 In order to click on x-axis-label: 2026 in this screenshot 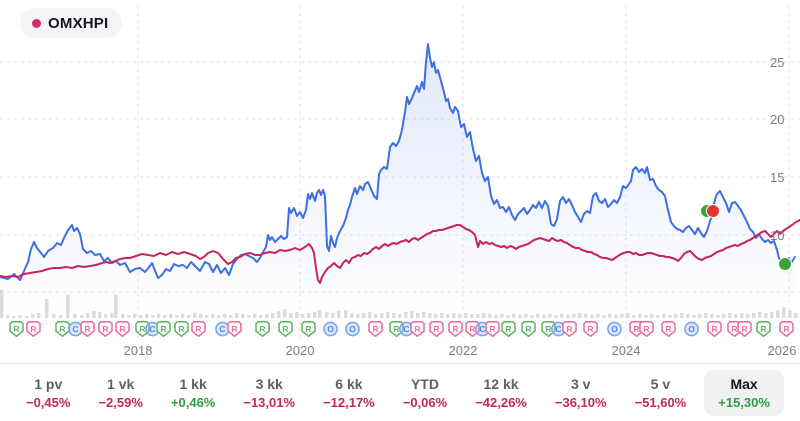, I will do `click(782, 350)`.